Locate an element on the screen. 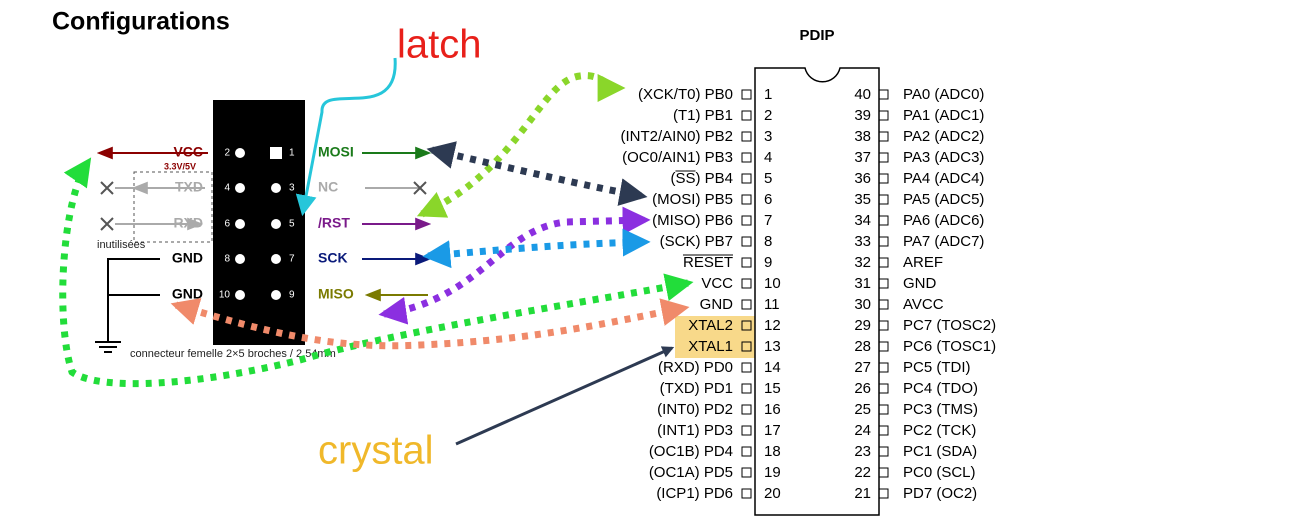 This screenshot has height=528, width=1296. pin-label: PC4 (TDO) is located at coordinates (940, 388).